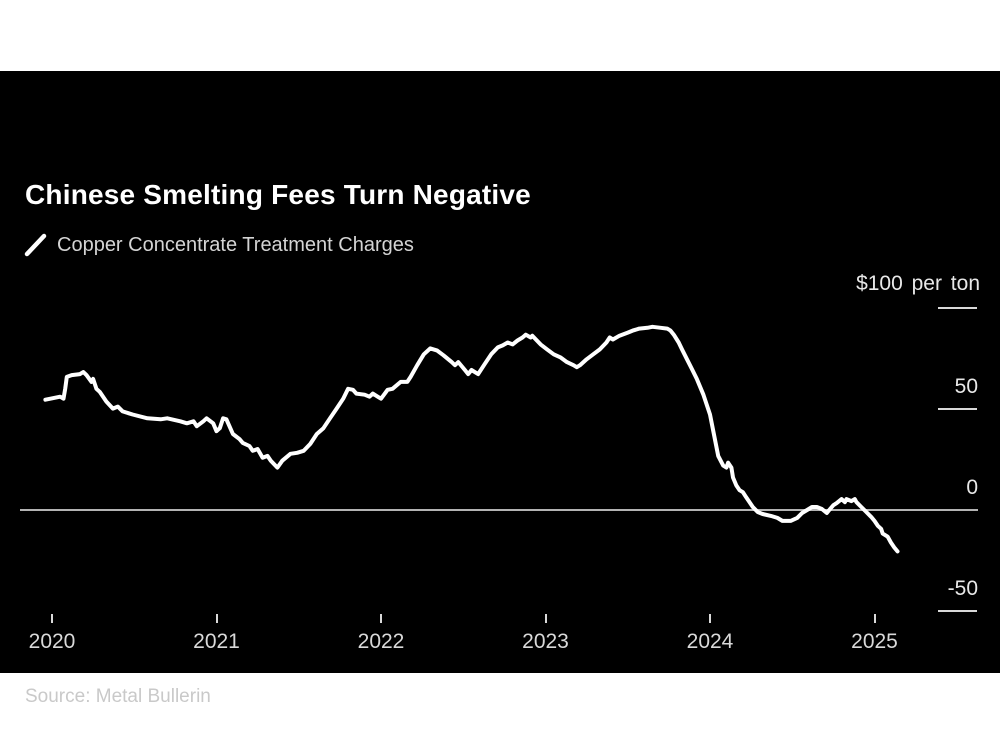 The width and height of the screenshot is (1000, 750). I want to click on zero-baseline, so click(499, 510).